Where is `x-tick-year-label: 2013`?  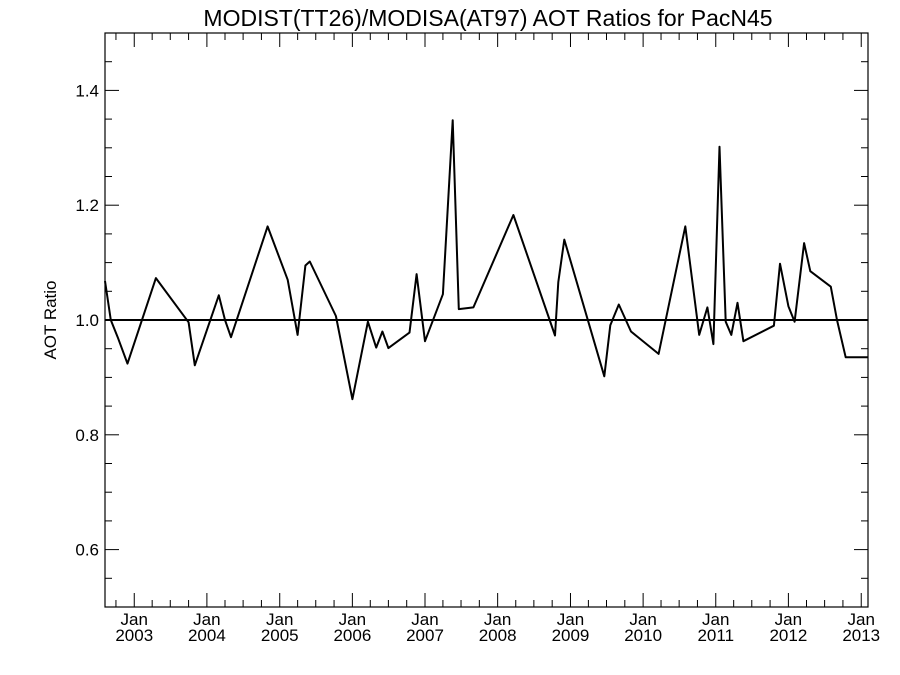 x-tick-year-label: 2013 is located at coordinates (861, 635).